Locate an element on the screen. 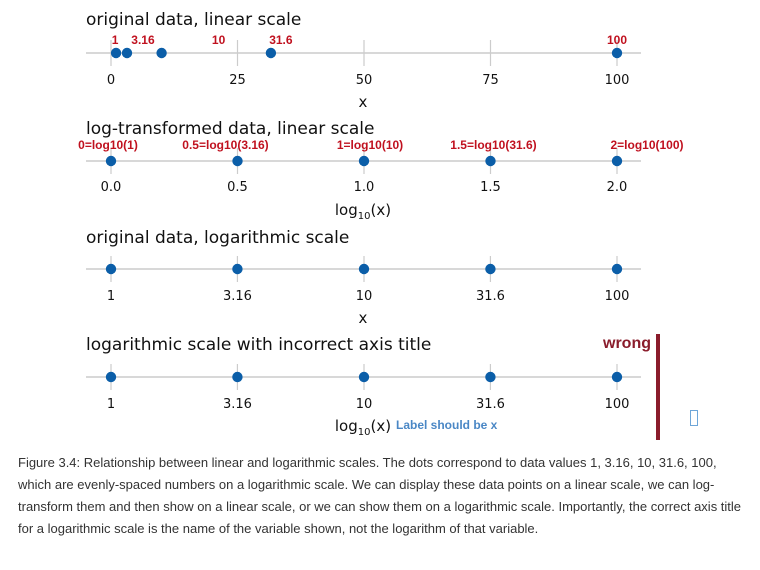  point-annotation: 0.5=log10(3.16) is located at coordinates (225, 145).